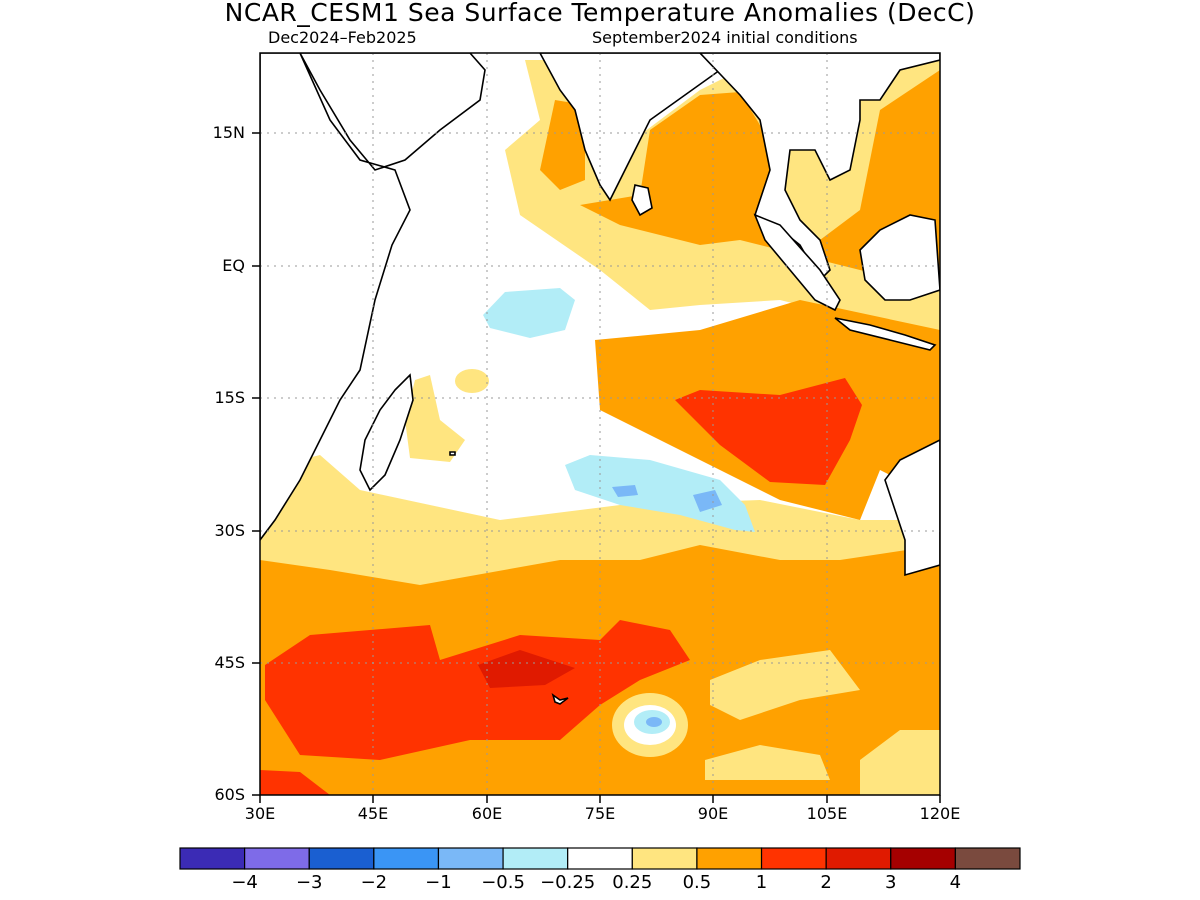 This screenshot has height=900, width=1200. What do you see at coordinates (827, 813) in the screenshot?
I see `x-tick-label: 105E` at bounding box center [827, 813].